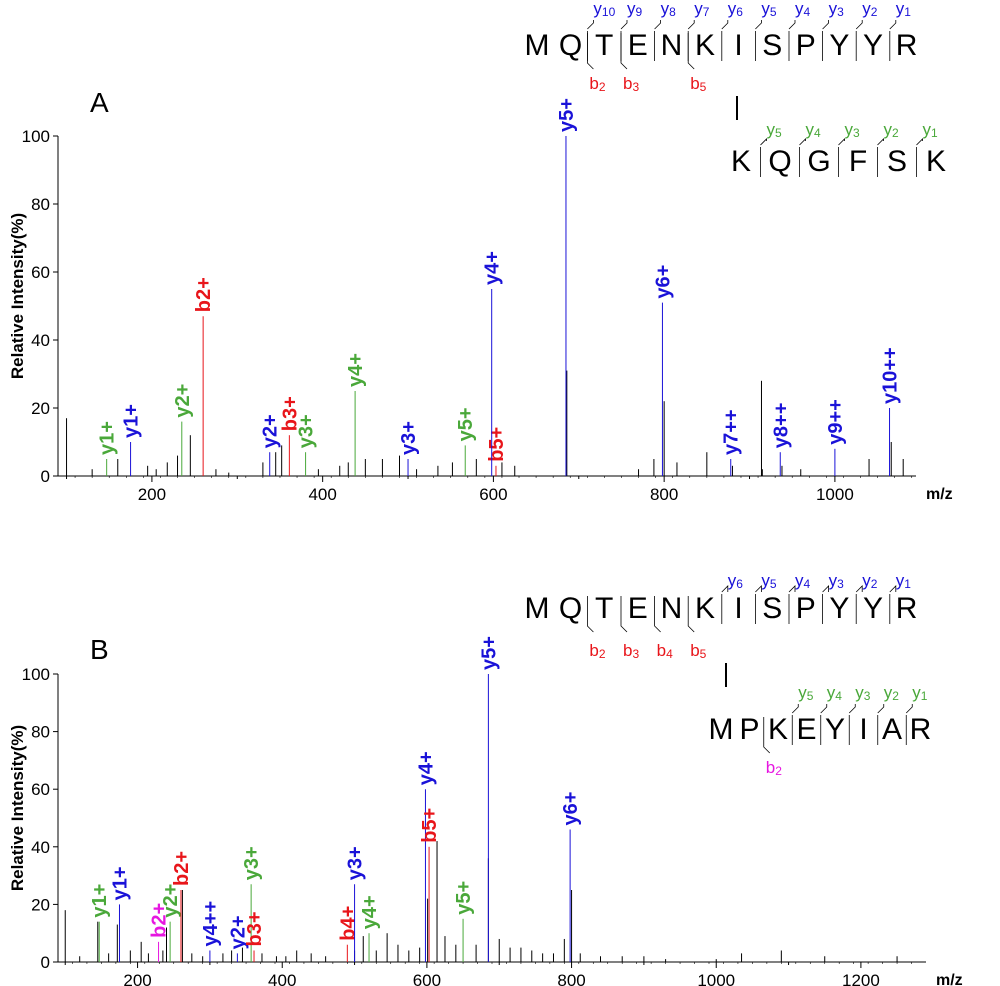 This screenshot has height=986, width=1000. I want to click on y-fragment-label: y6, so click(736, 581).